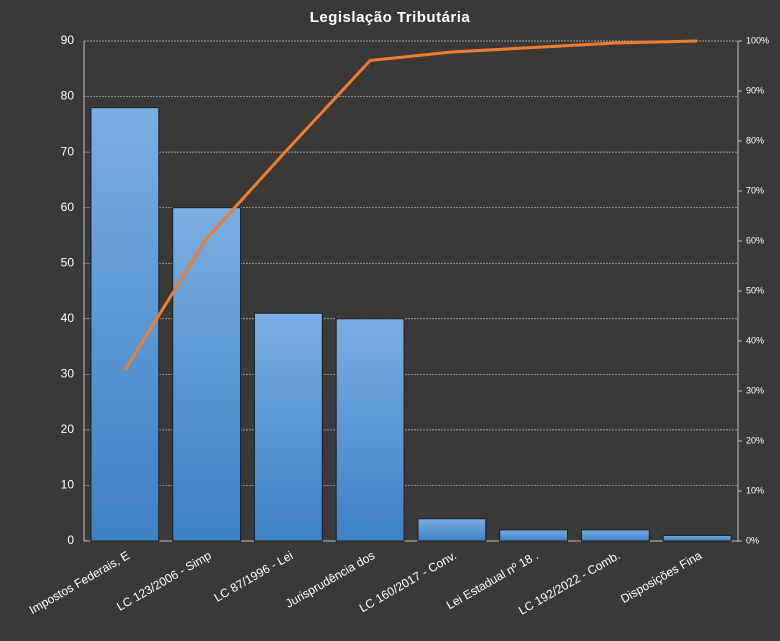  Describe the element at coordinates (390, 17) in the screenshot. I see `chart-title: Legislação Tributária` at that location.